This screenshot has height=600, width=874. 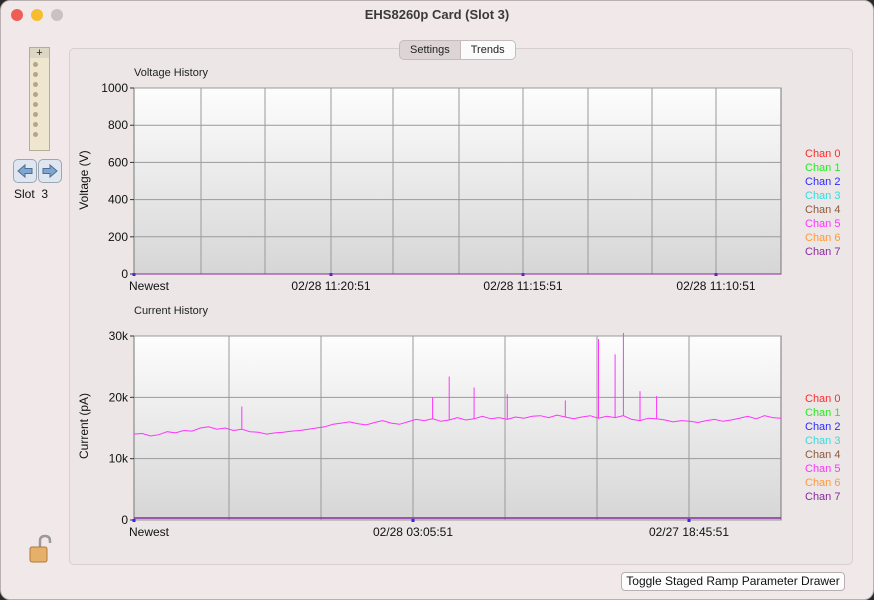 I want to click on lock-button, so click(x=41, y=549).